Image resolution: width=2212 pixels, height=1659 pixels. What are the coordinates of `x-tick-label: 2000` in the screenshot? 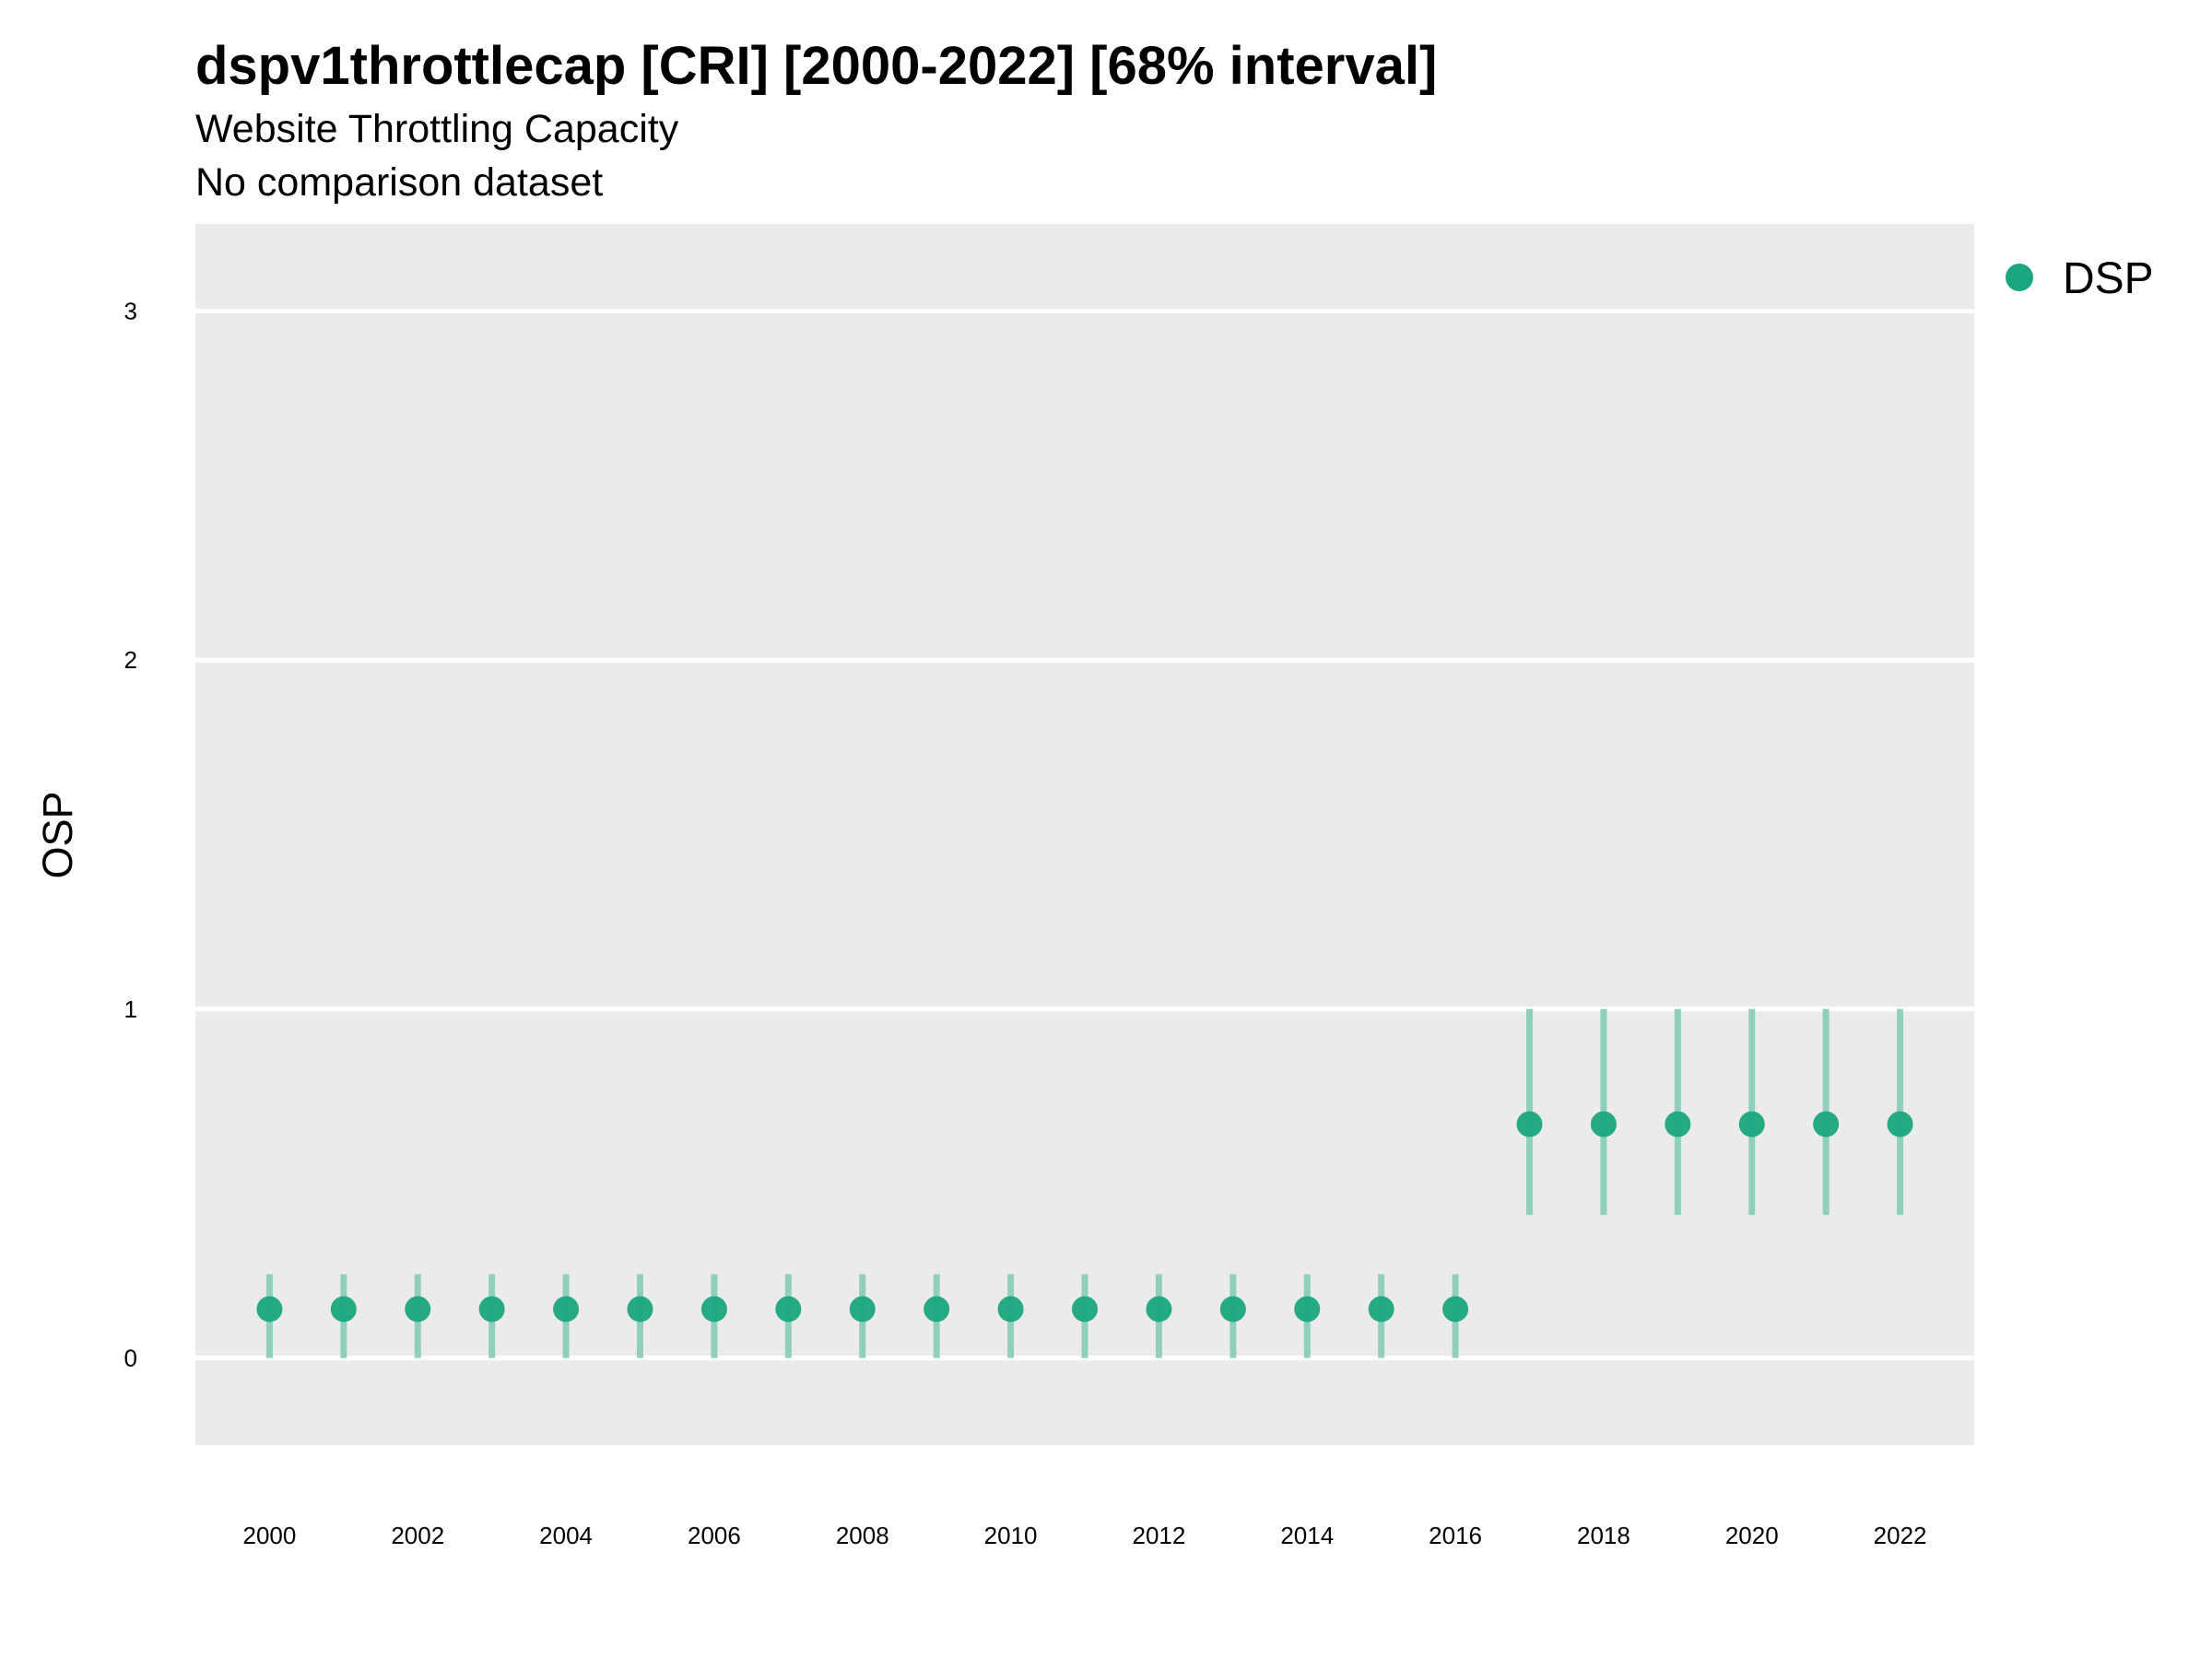 It's located at (269, 1535).